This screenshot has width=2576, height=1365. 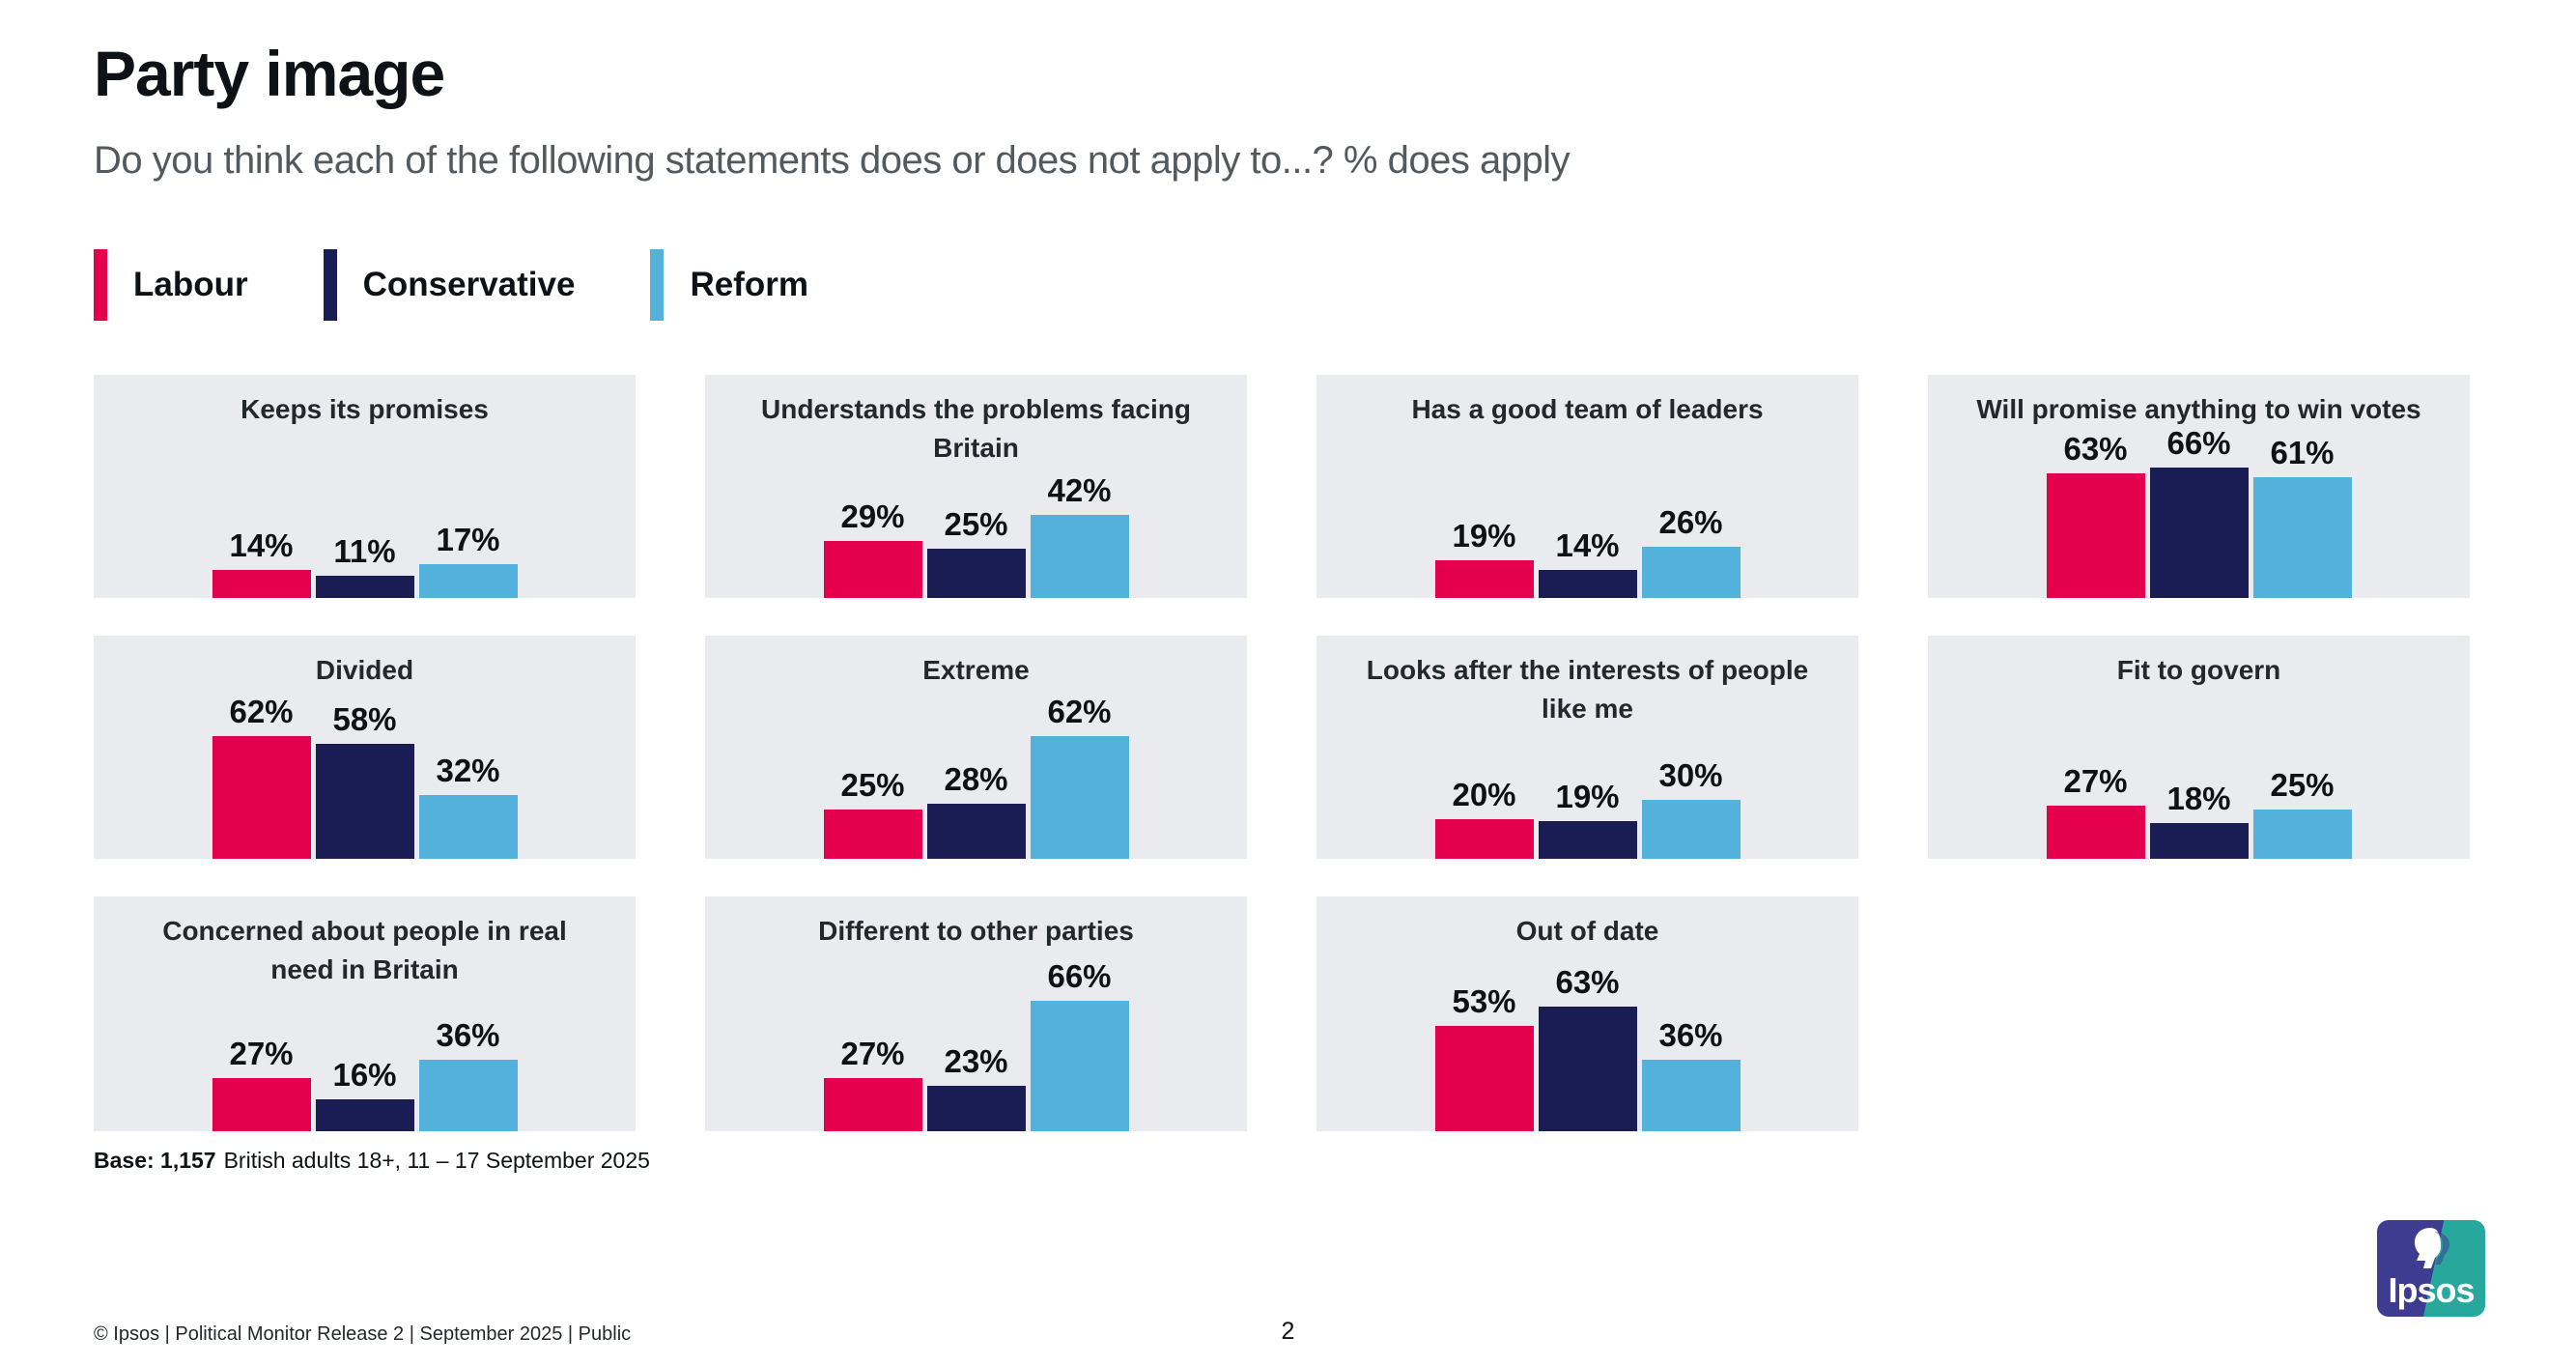 I want to click on bar-group-labour: 25%, so click(x=872, y=813).